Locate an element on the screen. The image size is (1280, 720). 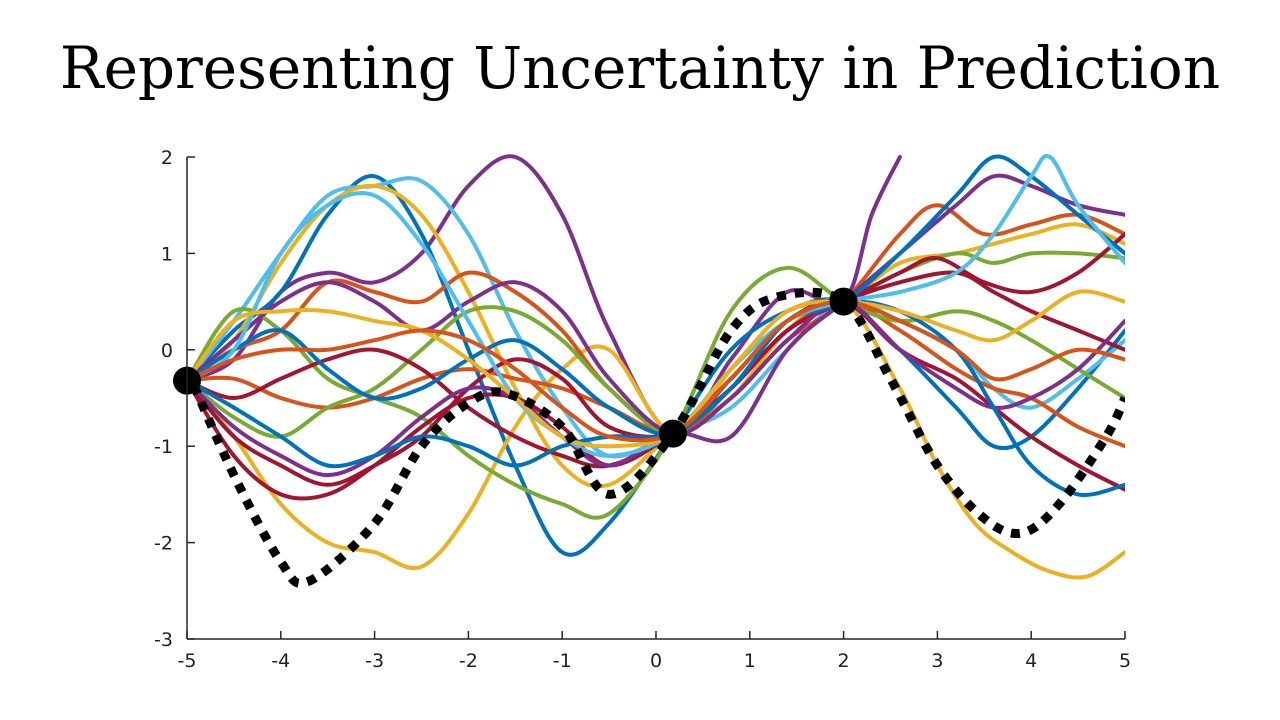
x-tick-label: 0 is located at coordinates (656, 661).